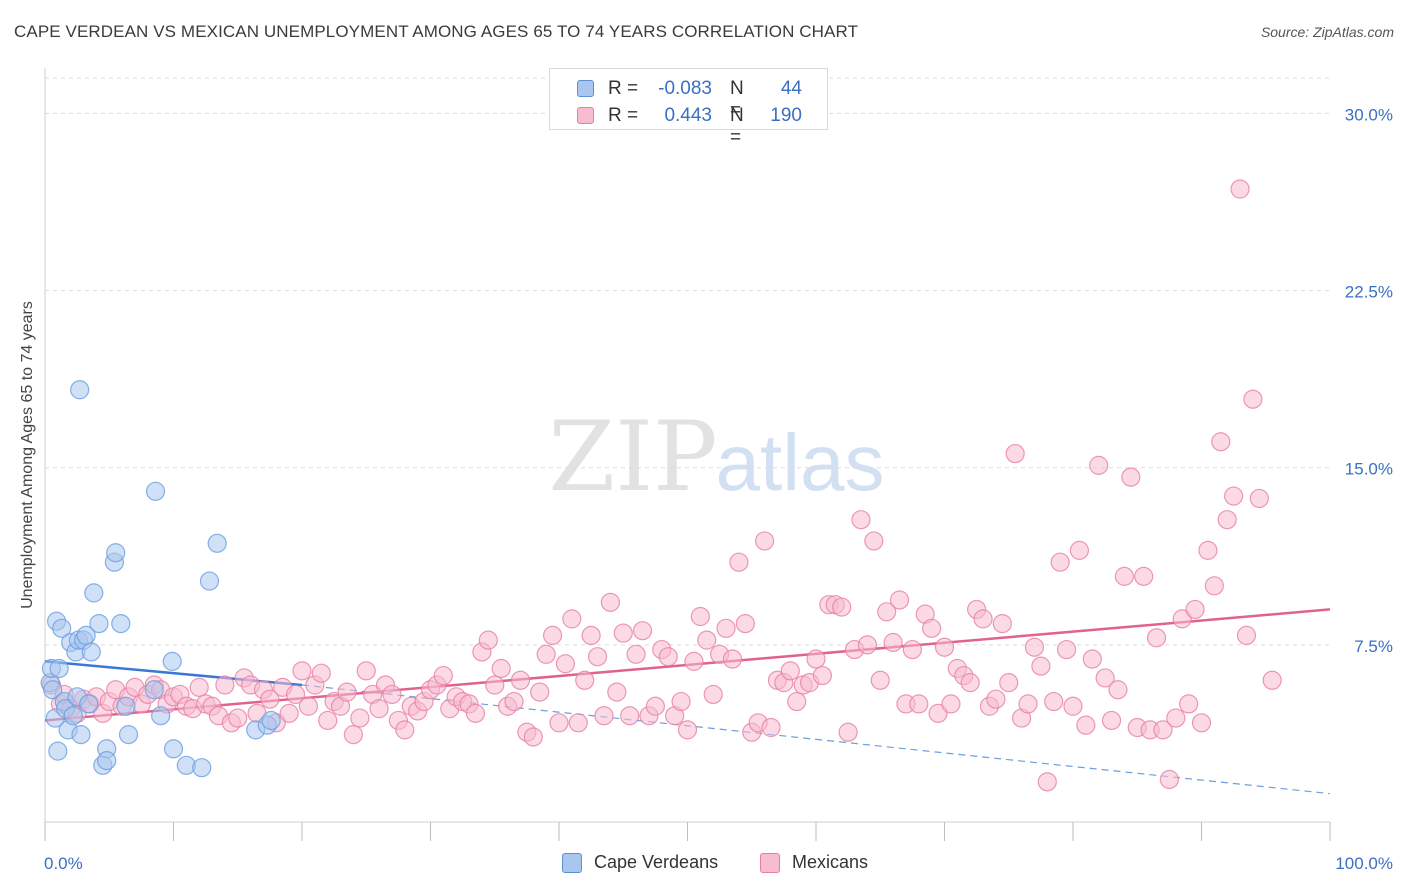  Describe the element at coordinates (770, 863) in the screenshot. I see `legend-swatch-mexicans` at that location.